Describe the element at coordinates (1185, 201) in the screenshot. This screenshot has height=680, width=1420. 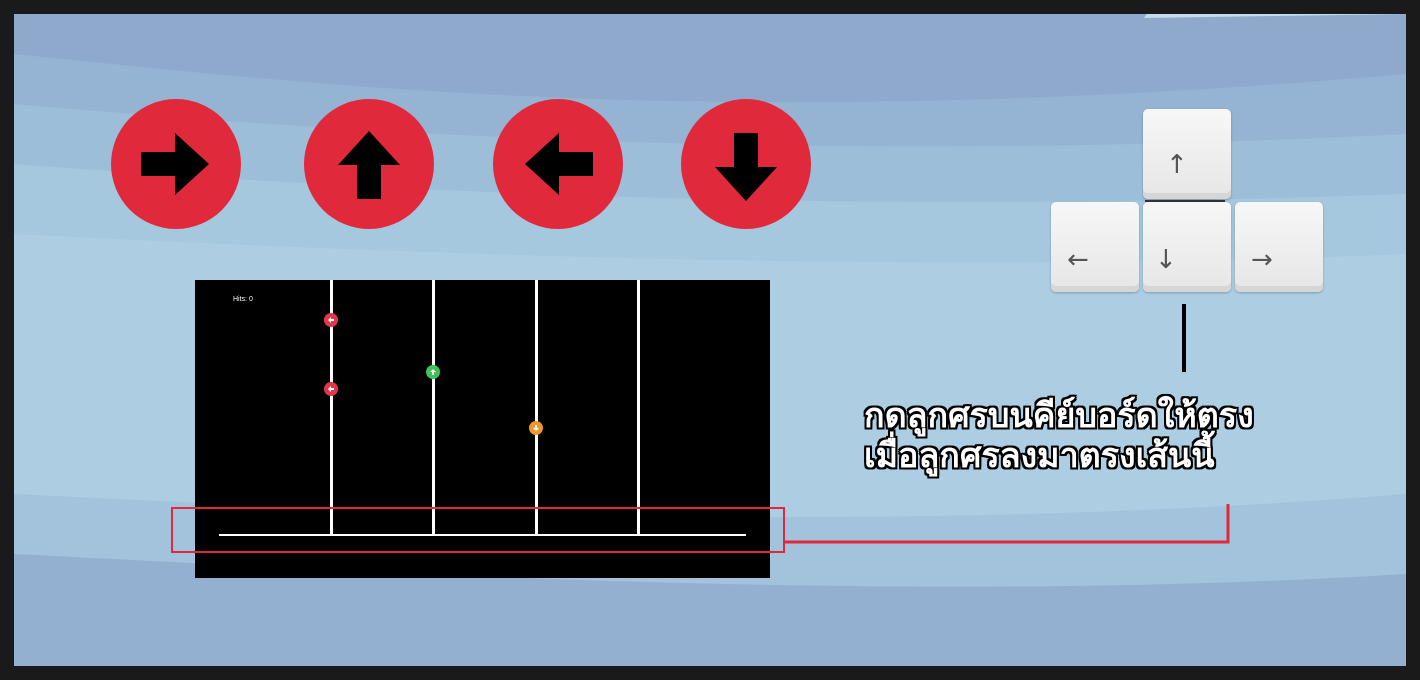
I see `up-key-underline` at that location.